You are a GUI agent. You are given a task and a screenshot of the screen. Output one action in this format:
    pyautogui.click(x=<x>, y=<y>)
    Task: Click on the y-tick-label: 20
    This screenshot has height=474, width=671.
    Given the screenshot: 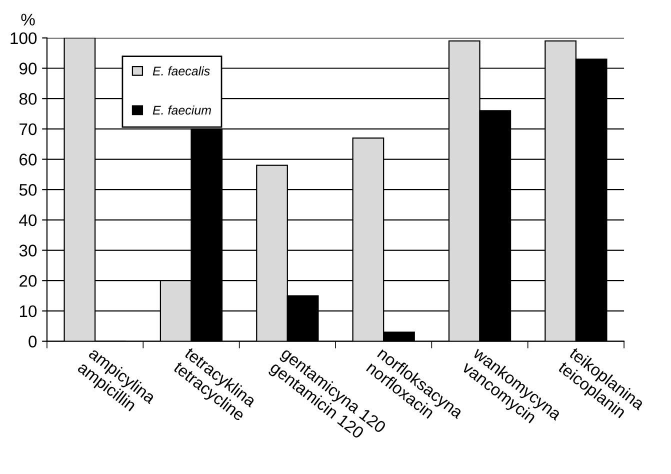 What is the action you would take?
    pyautogui.click(x=28, y=281)
    